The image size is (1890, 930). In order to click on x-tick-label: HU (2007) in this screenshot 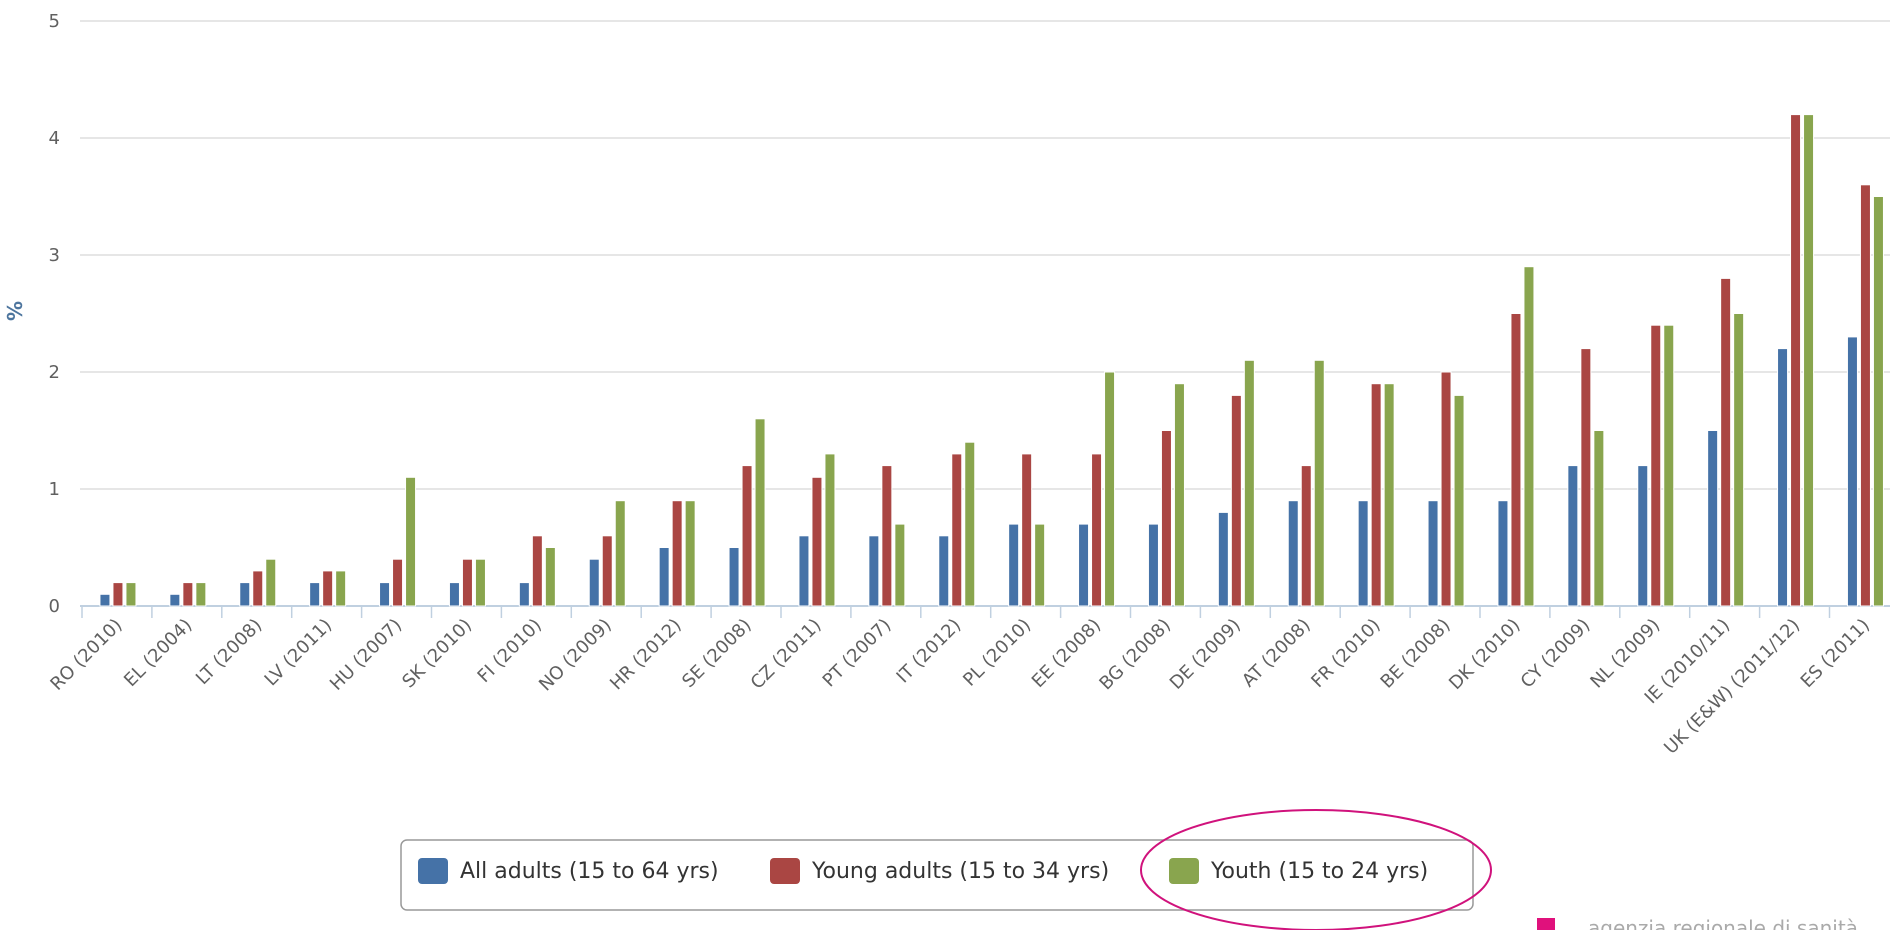, I will do `click(366, 655)`.